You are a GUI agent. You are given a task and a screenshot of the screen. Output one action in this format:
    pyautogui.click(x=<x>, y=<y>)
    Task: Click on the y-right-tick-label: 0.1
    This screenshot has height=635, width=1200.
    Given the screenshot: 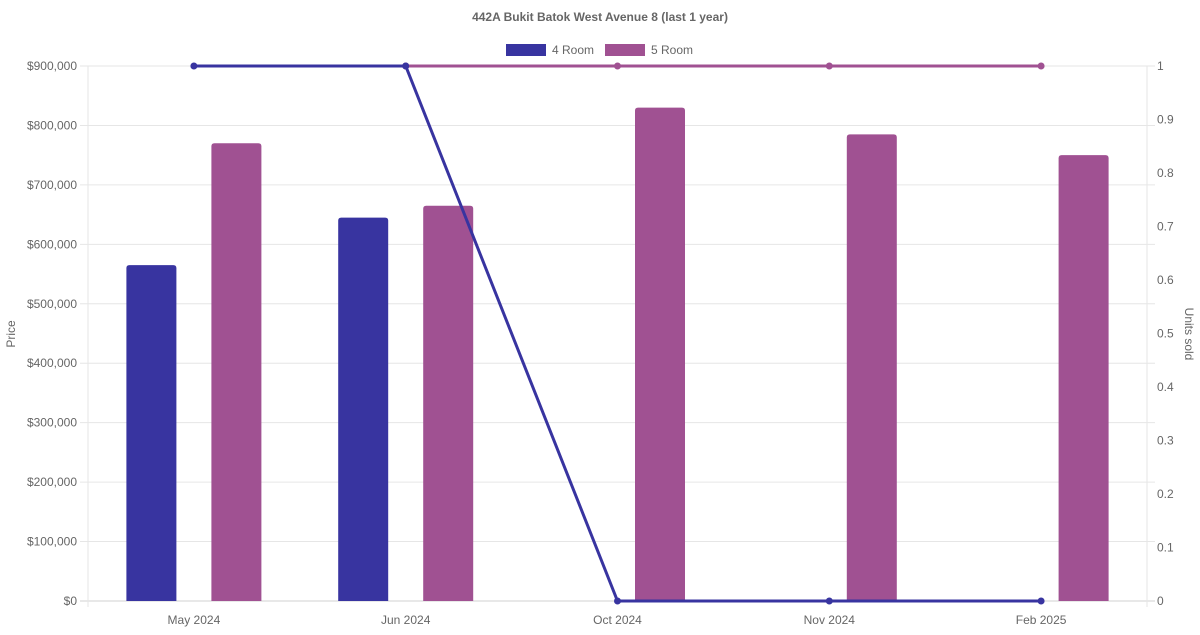 What is the action you would take?
    pyautogui.click(x=1165, y=548)
    